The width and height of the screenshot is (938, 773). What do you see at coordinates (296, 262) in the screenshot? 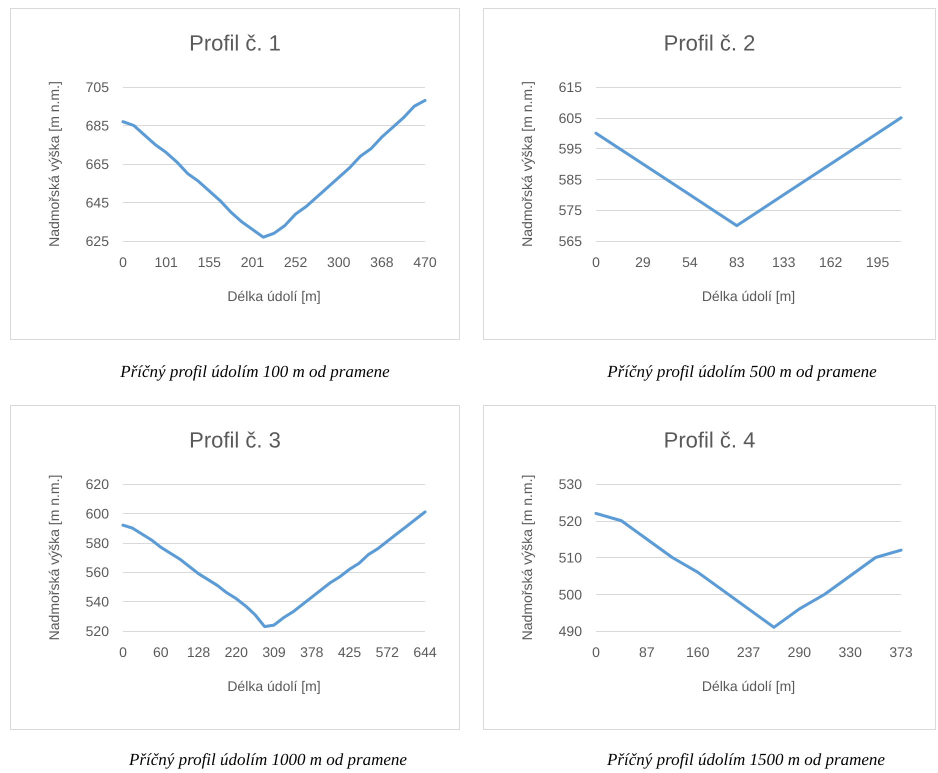
I see `x-tick-label: 252` at bounding box center [296, 262].